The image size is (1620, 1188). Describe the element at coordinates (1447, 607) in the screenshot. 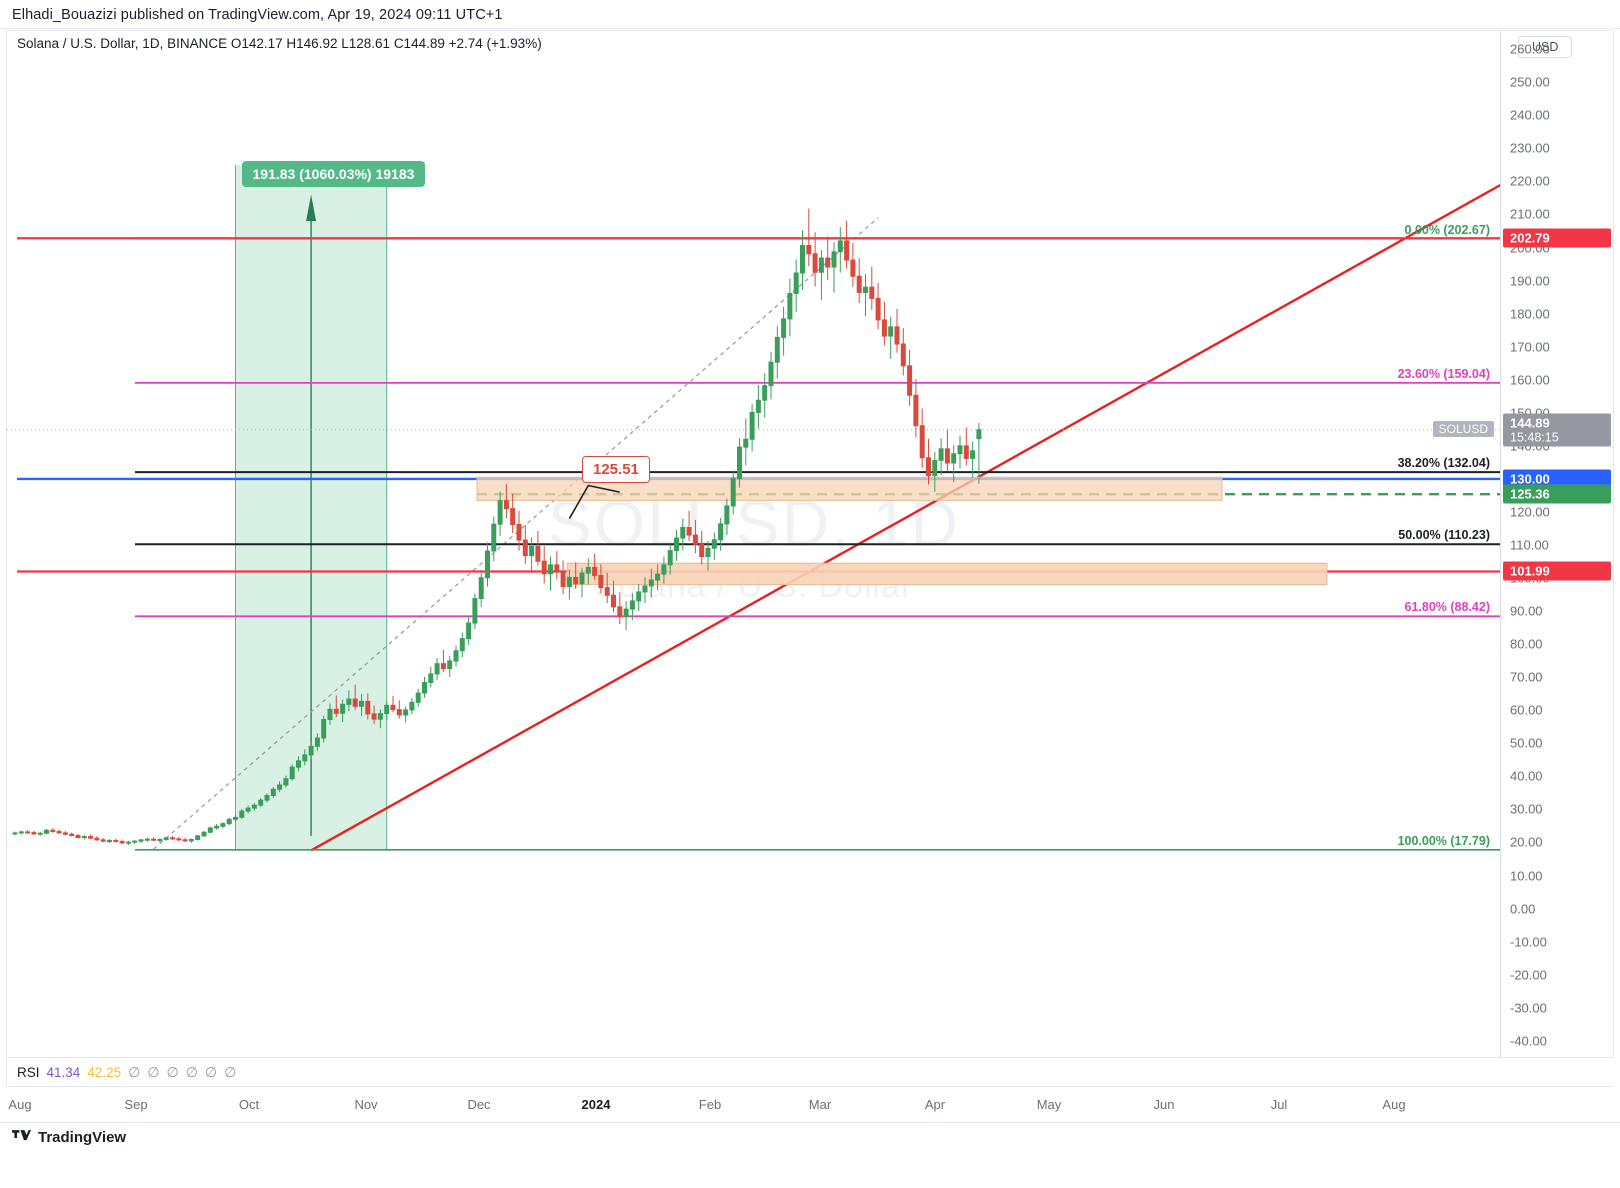

I see `fib-level-label: 61.80% (88.42)` at that location.